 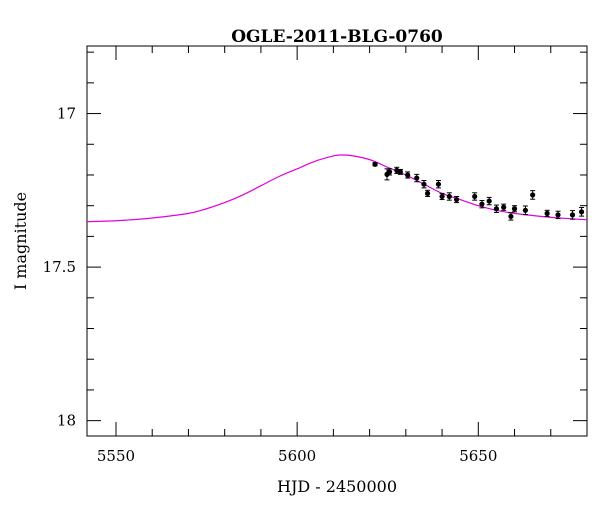 I want to click on x-tick-label: 5550, so click(x=116, y=456).